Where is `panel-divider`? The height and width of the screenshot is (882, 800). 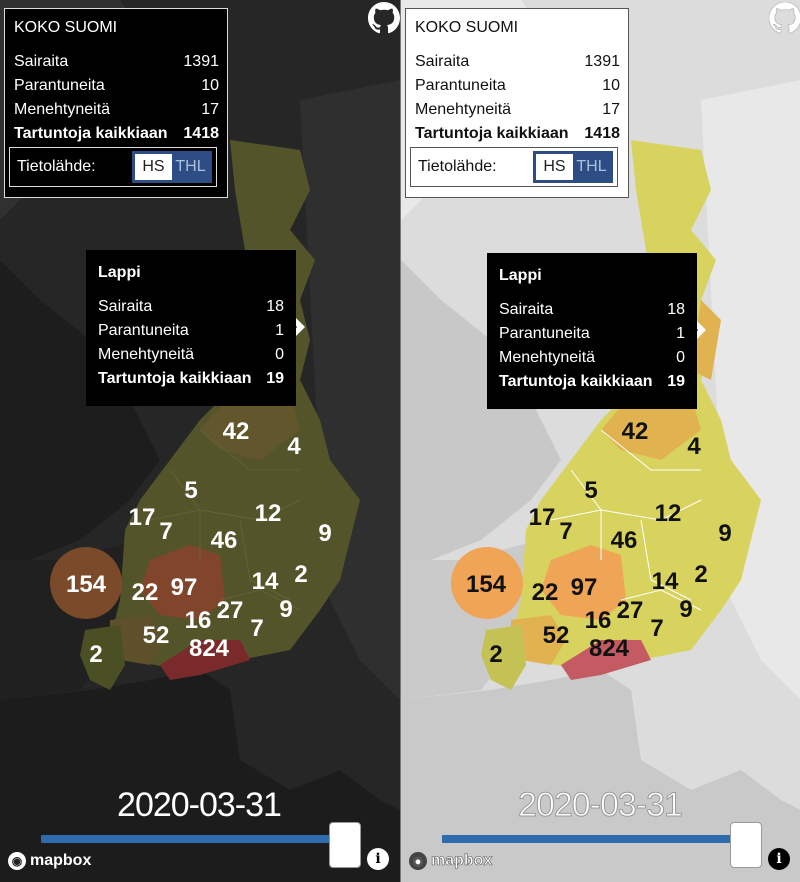
panel-divider is located at coordinates (400, 441).